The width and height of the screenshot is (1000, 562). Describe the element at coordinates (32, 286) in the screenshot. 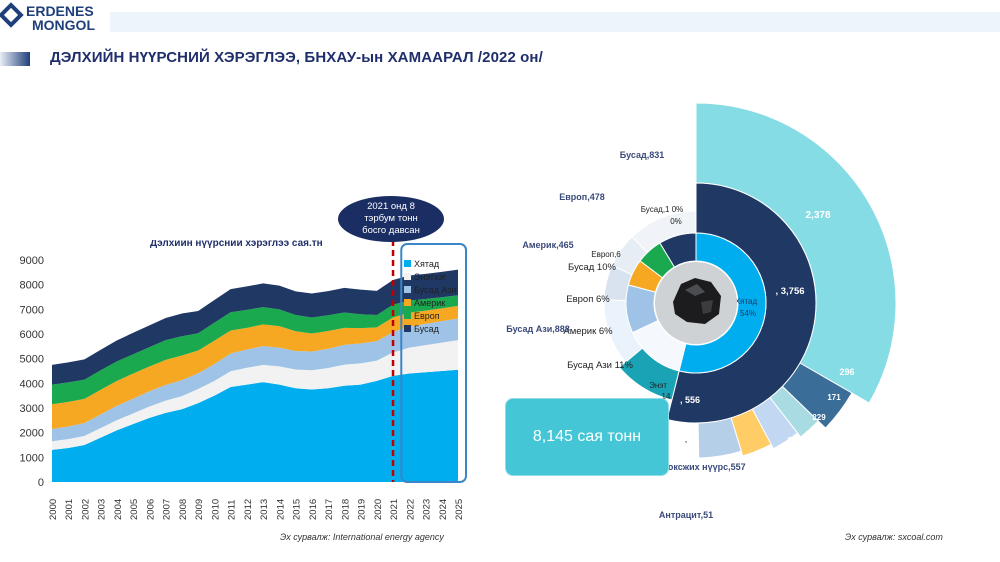

I see `y-tick-label: 8000` at that location.